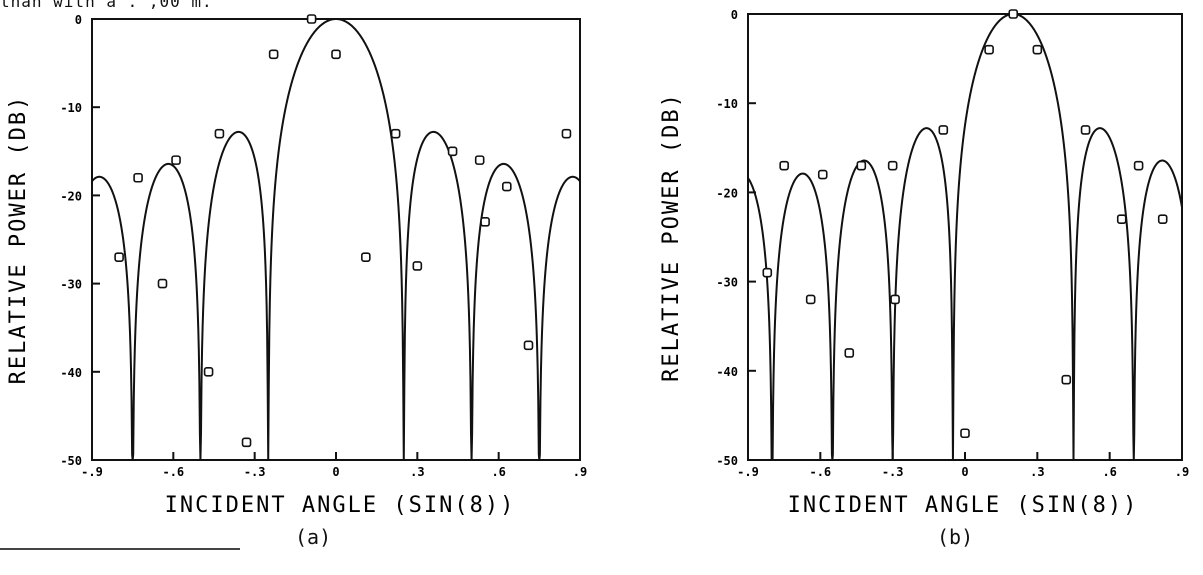  What do you see at coordinates (955, 537) in the screenshot?
I see `panel-b-caption: (b)` at bounding box center [955, 537].